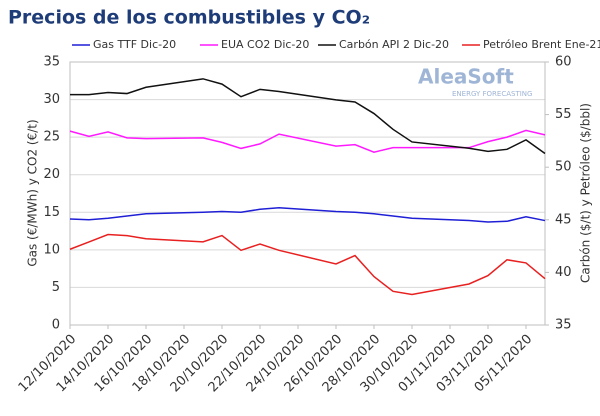 The height and width of the screenshot is (416, 600). I want to click on y2-tick-label: 60, so click(563, 62).